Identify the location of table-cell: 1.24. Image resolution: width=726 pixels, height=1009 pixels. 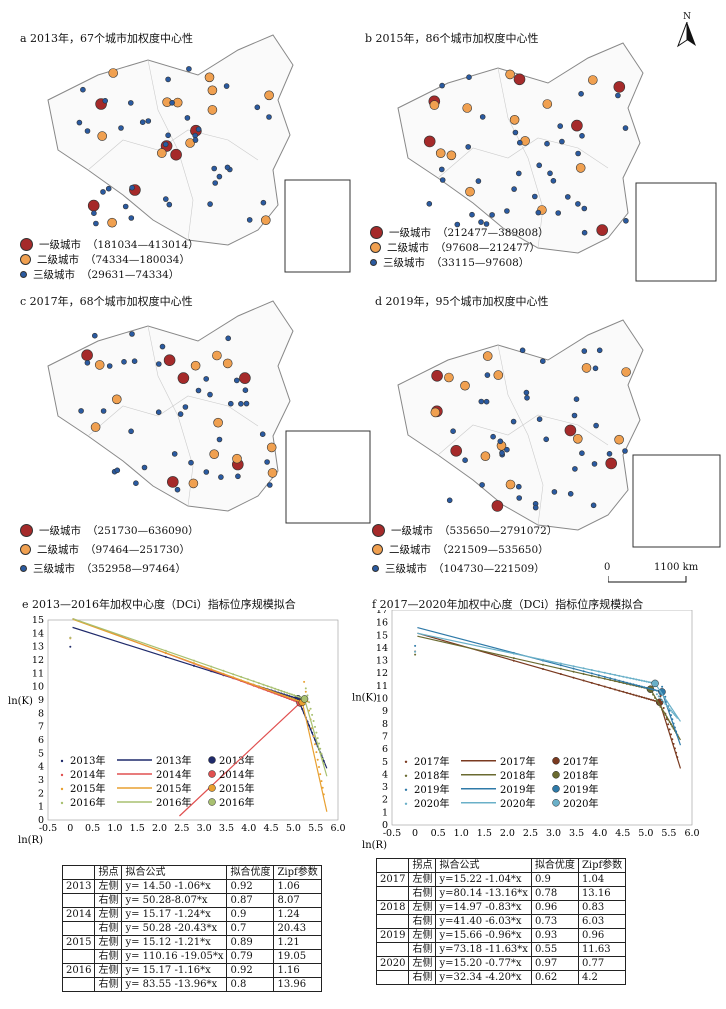
(297, 914).